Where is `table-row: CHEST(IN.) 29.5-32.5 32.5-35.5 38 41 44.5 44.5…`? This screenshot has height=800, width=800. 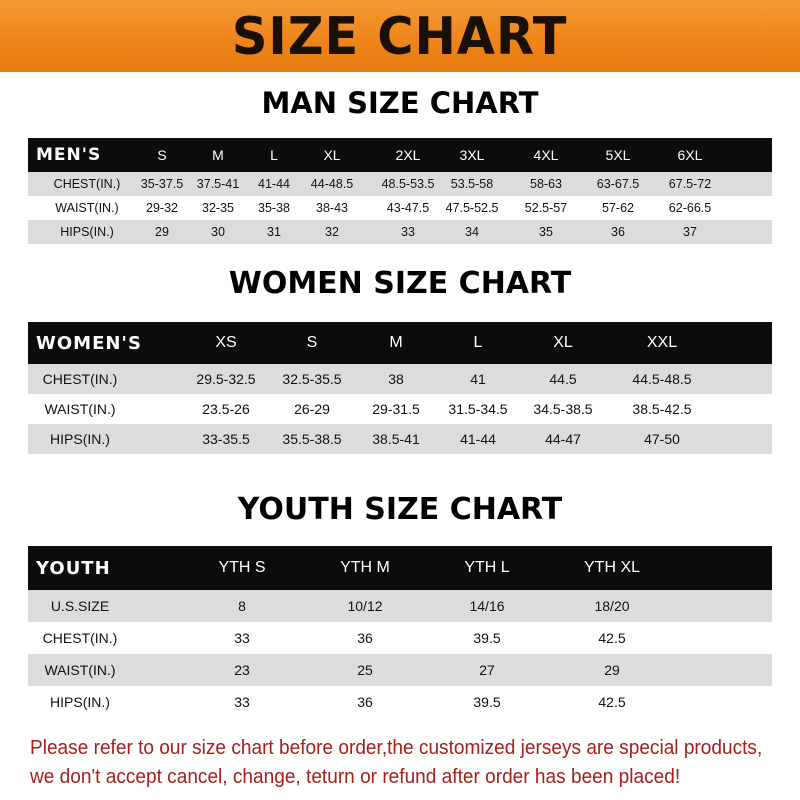
table-row: CHEST(IN.) 29.5-32.5 32.5-35.5 38 41 44.5 44.5… is located at coordinates (400, 379).